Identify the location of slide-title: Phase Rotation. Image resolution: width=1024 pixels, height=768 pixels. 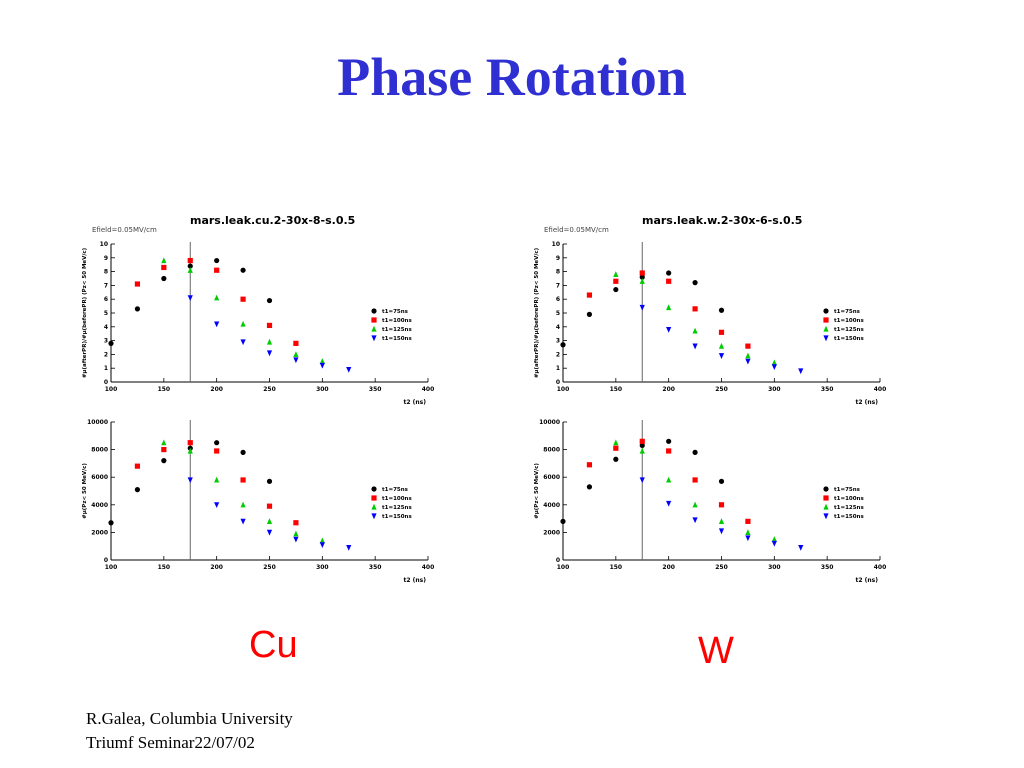
(512, 77).